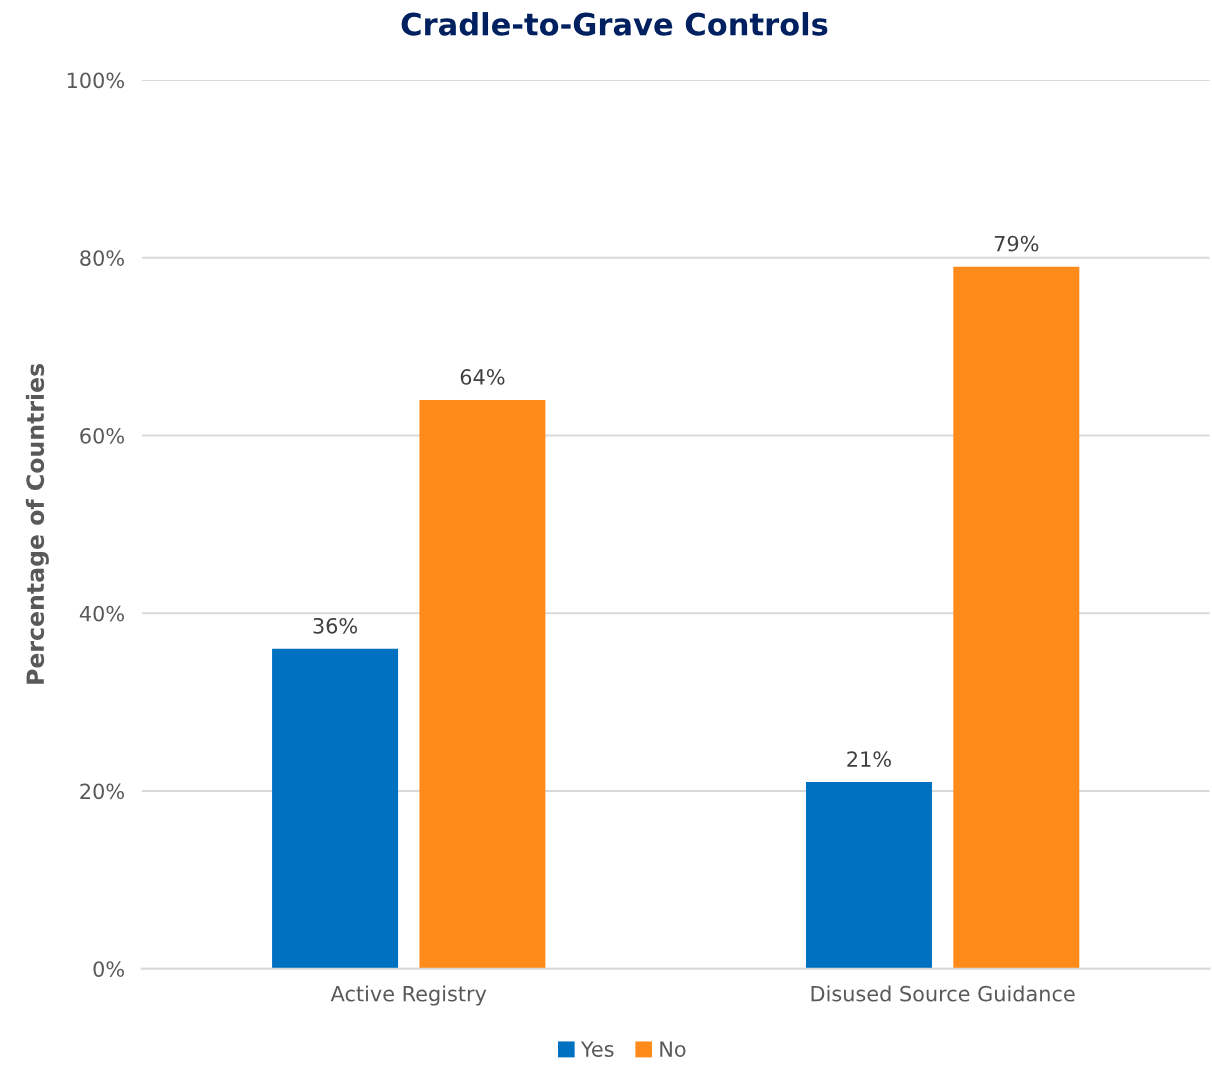 This screenshot has height=1074, width=1212. Describe the element at coordinates (673, 1049) in the screenshot. I see `legend-label: No` at that location.